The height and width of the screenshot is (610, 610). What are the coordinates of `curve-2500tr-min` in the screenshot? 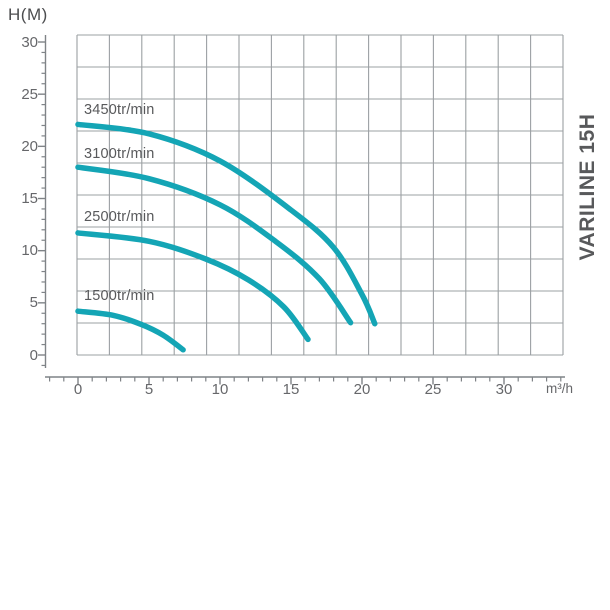 It's located at (193, 286).